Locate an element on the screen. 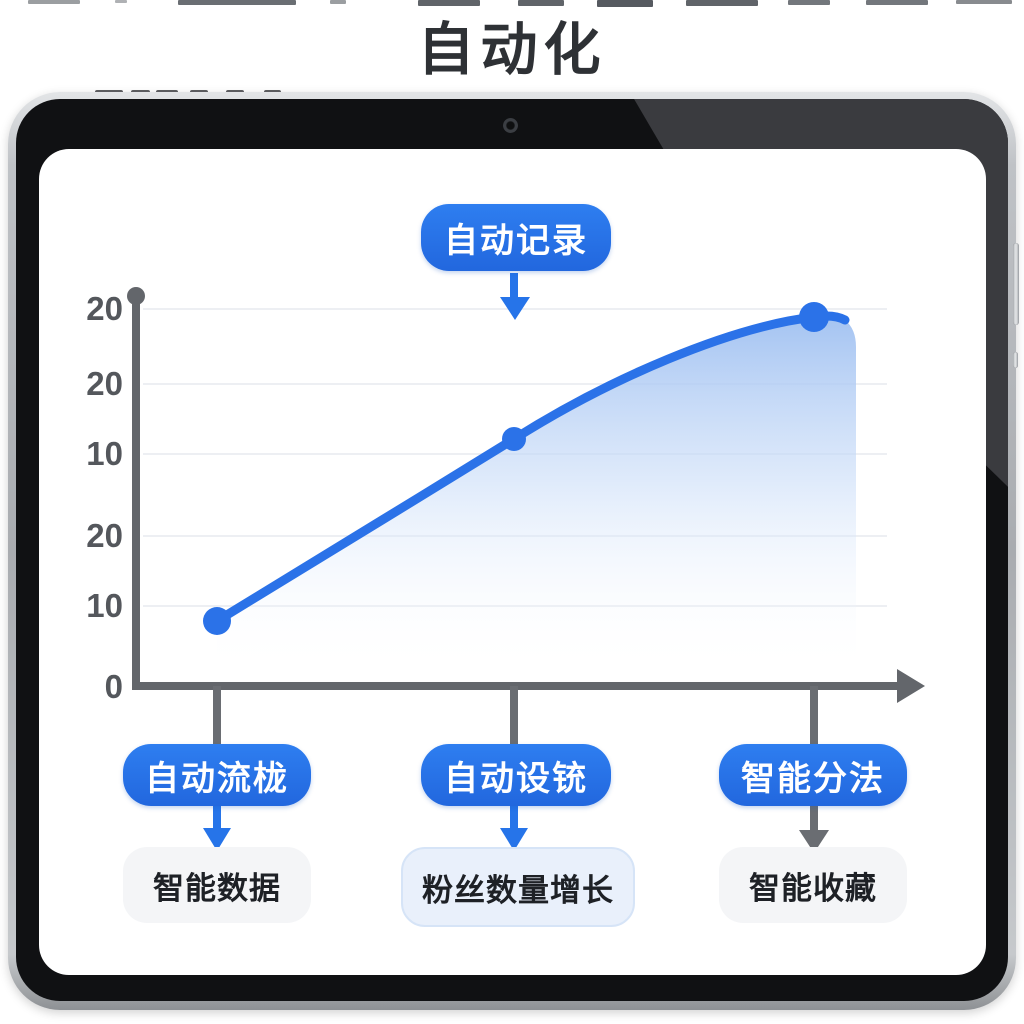 The image size is (1024, 1024). axis-connectors is located at coordinates (515, 715).